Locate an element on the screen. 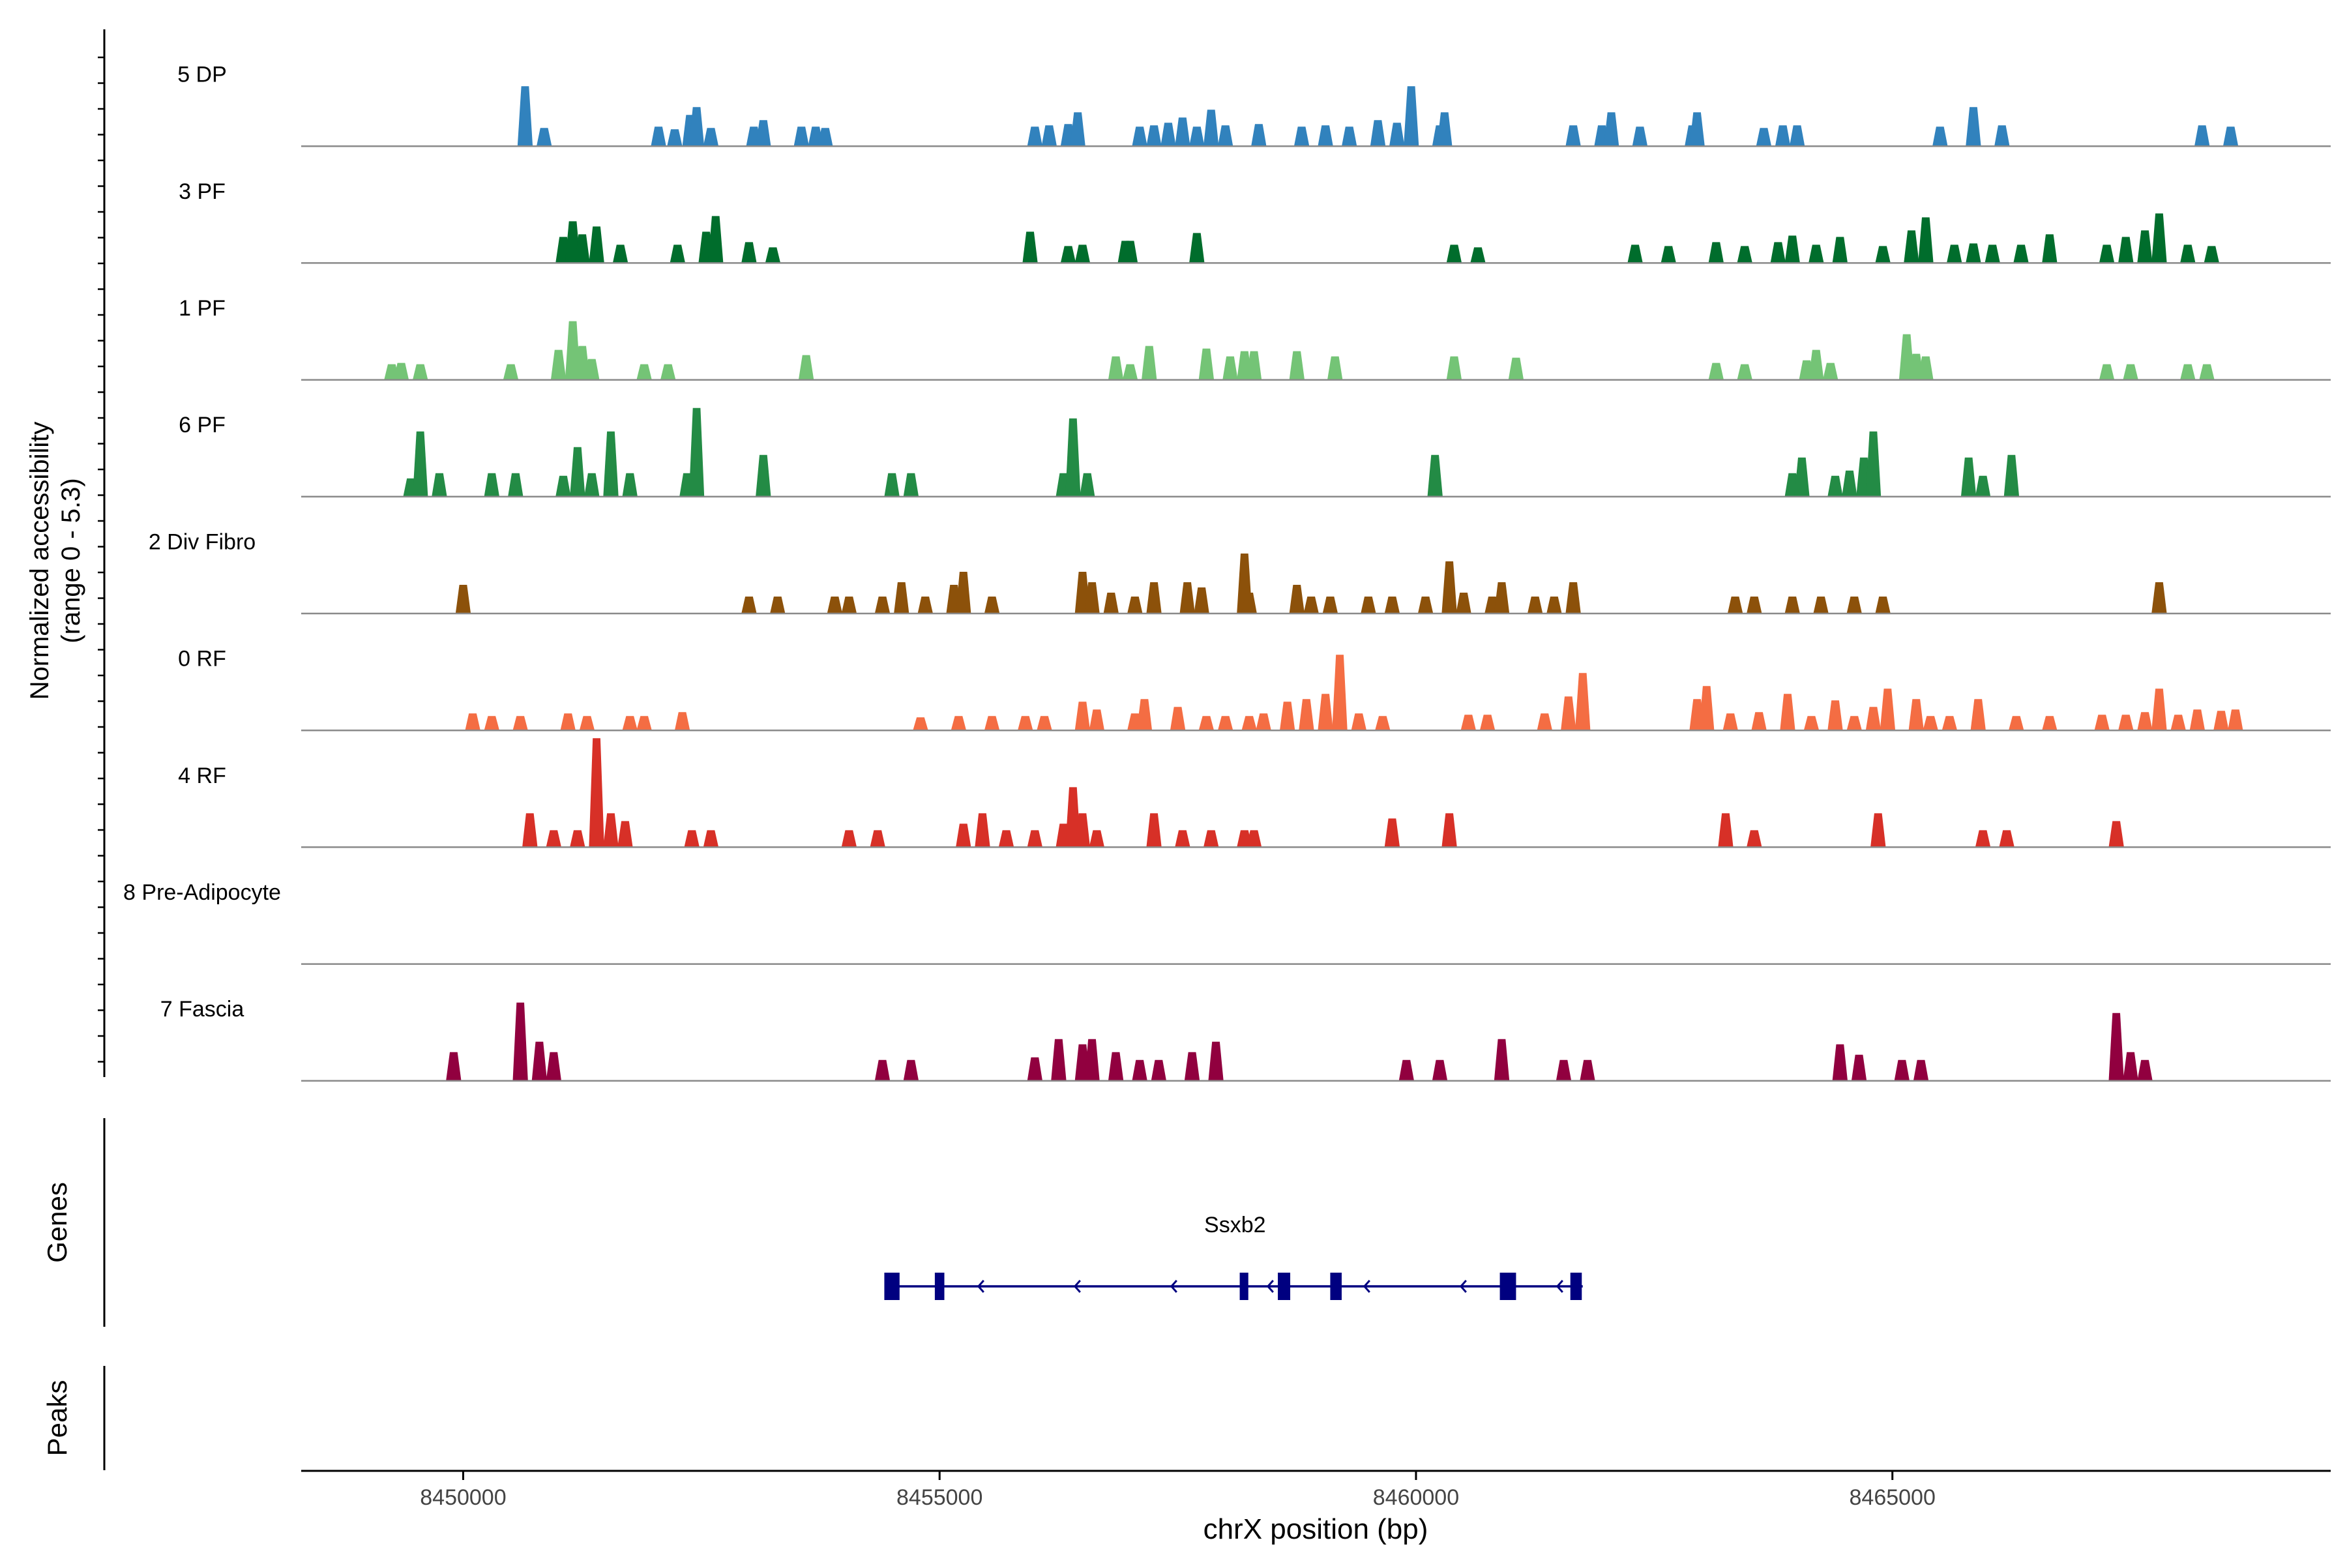  x-tick-label: 8455000 is located at coordinates (939, 1498).